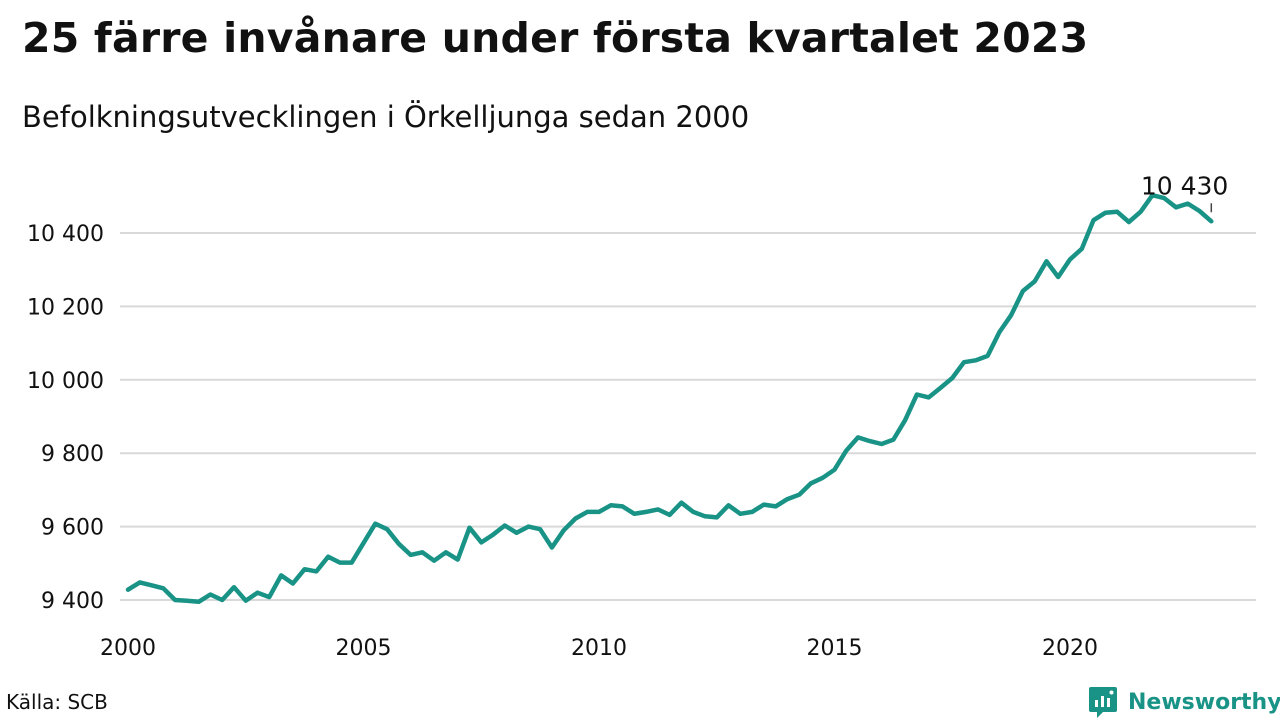 This screenshot has height=720, width=1280. What do you see at coordinates (72, 601) in the screenshot?
I see `y-tick-label: 9 400` at bounding box center [72, 601].